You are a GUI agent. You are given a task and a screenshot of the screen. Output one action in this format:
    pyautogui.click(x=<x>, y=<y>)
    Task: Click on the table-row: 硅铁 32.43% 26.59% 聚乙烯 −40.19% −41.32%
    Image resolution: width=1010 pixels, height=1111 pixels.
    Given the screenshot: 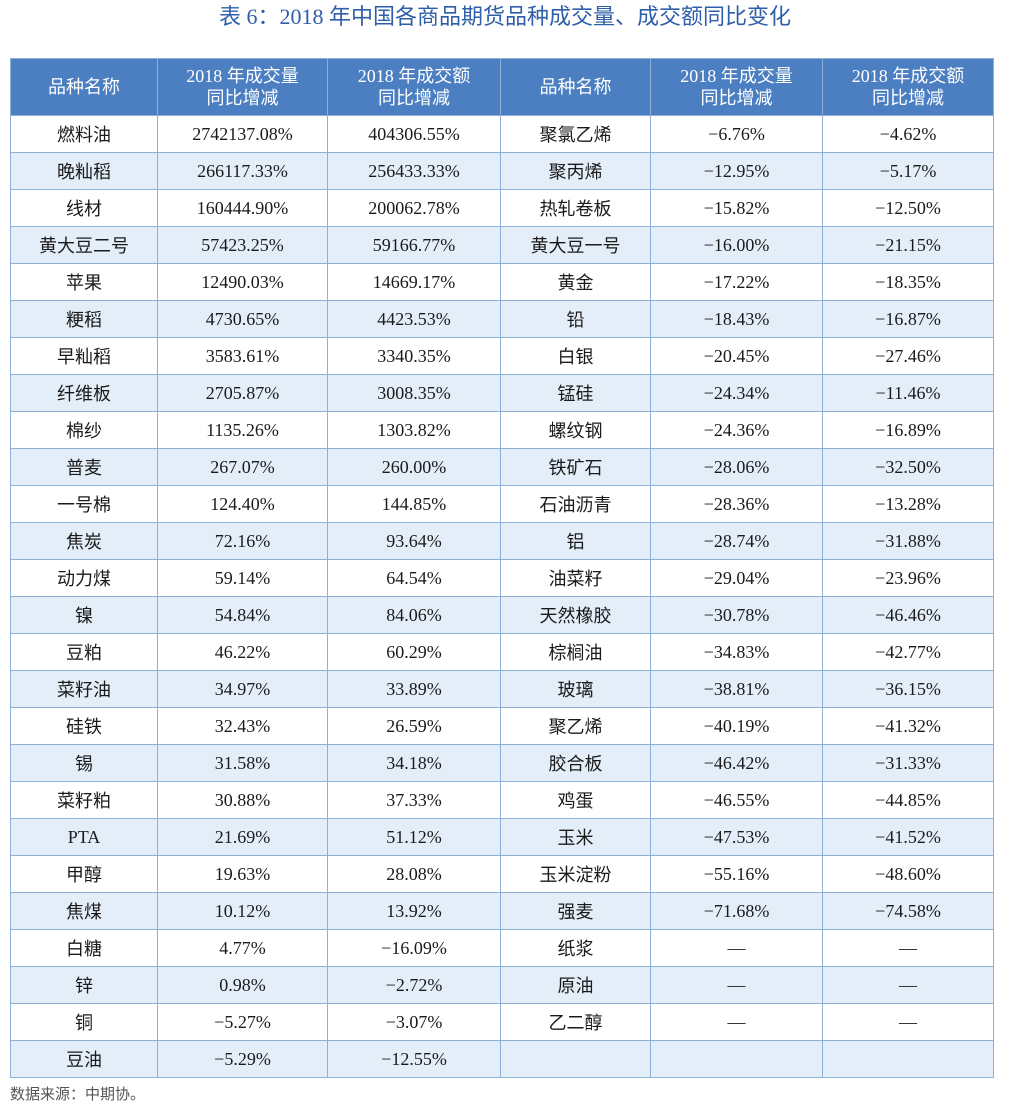 What is the action you would take?
    pyautogui.click(x=502, y=726)
    